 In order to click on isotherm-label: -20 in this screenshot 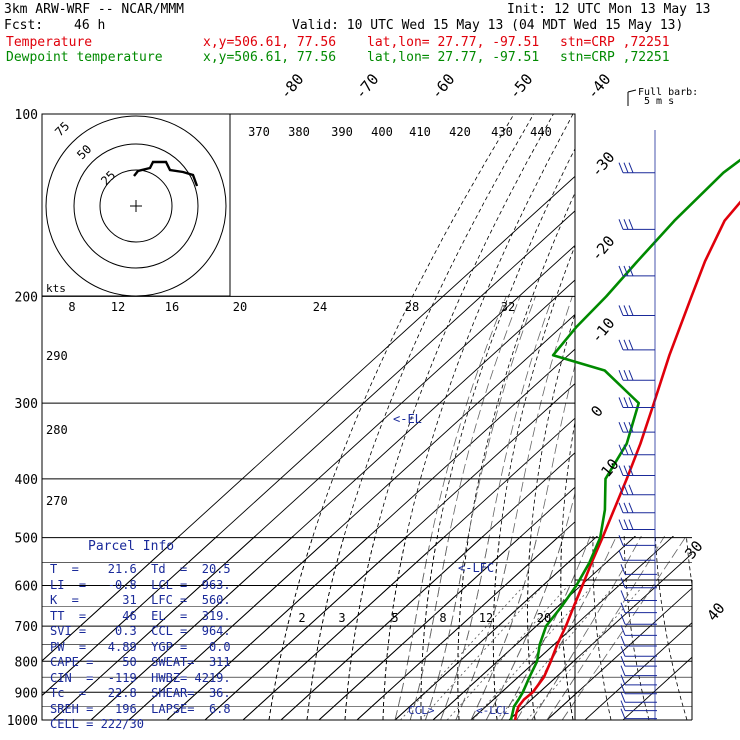, I will do `click(602, 248)`.